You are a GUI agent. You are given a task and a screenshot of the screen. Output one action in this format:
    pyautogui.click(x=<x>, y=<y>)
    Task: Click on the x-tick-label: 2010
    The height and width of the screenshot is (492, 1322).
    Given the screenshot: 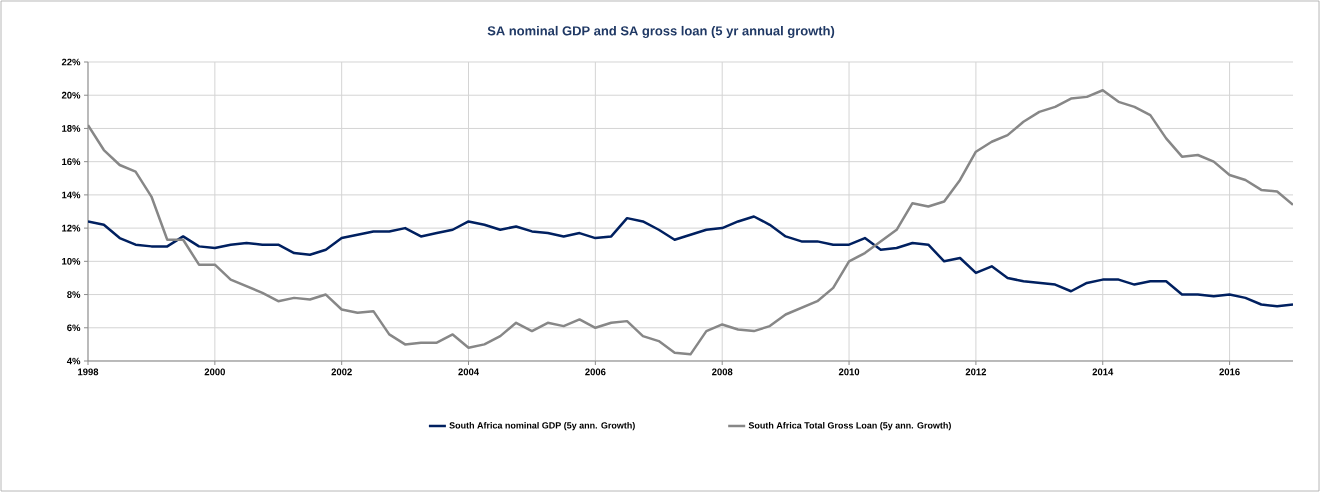 What is the action you would take?
    pyautogui.click(x=849, y=372)
    